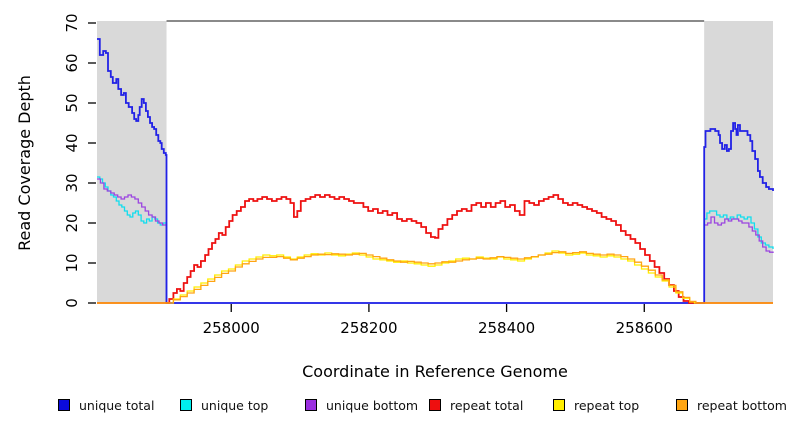 The image size is (792, 432). I want to click on legend-item-repeat-total: repeat total, so click(476, 405).